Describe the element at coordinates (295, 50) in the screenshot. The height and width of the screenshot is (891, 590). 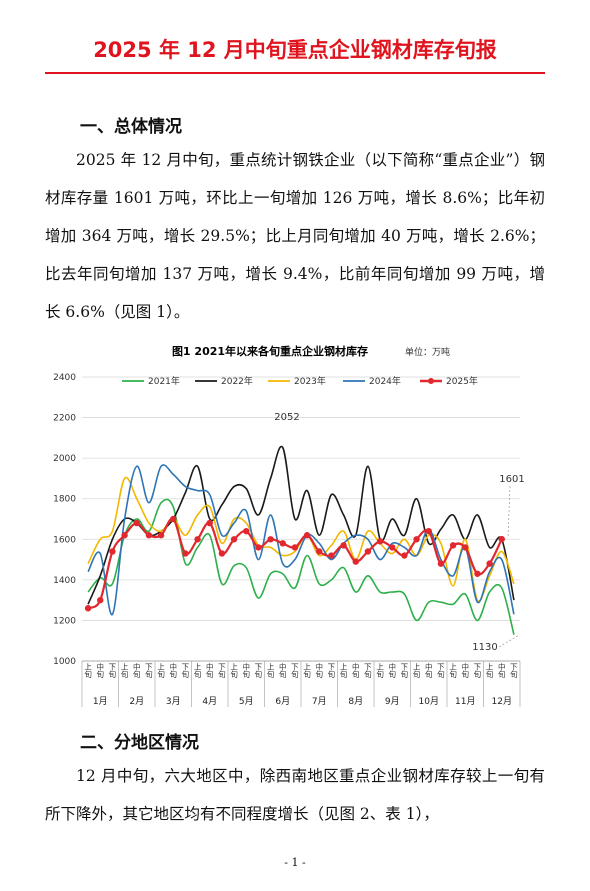
I see `doc-title: 2025 年 12 月中旬重点企业钢材库存旬报` at that location.